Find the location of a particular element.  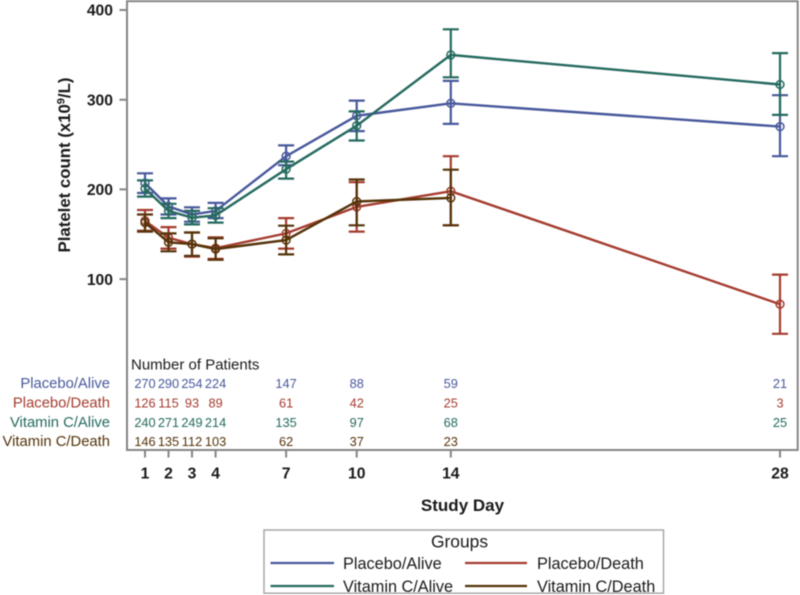

svg-text: 147 is located at coordinates (285, 383).